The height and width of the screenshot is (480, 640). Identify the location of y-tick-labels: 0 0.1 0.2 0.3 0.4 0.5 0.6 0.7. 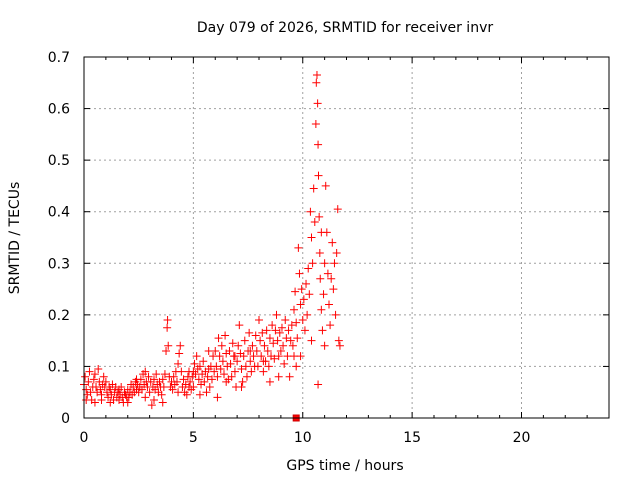
(59, 238).